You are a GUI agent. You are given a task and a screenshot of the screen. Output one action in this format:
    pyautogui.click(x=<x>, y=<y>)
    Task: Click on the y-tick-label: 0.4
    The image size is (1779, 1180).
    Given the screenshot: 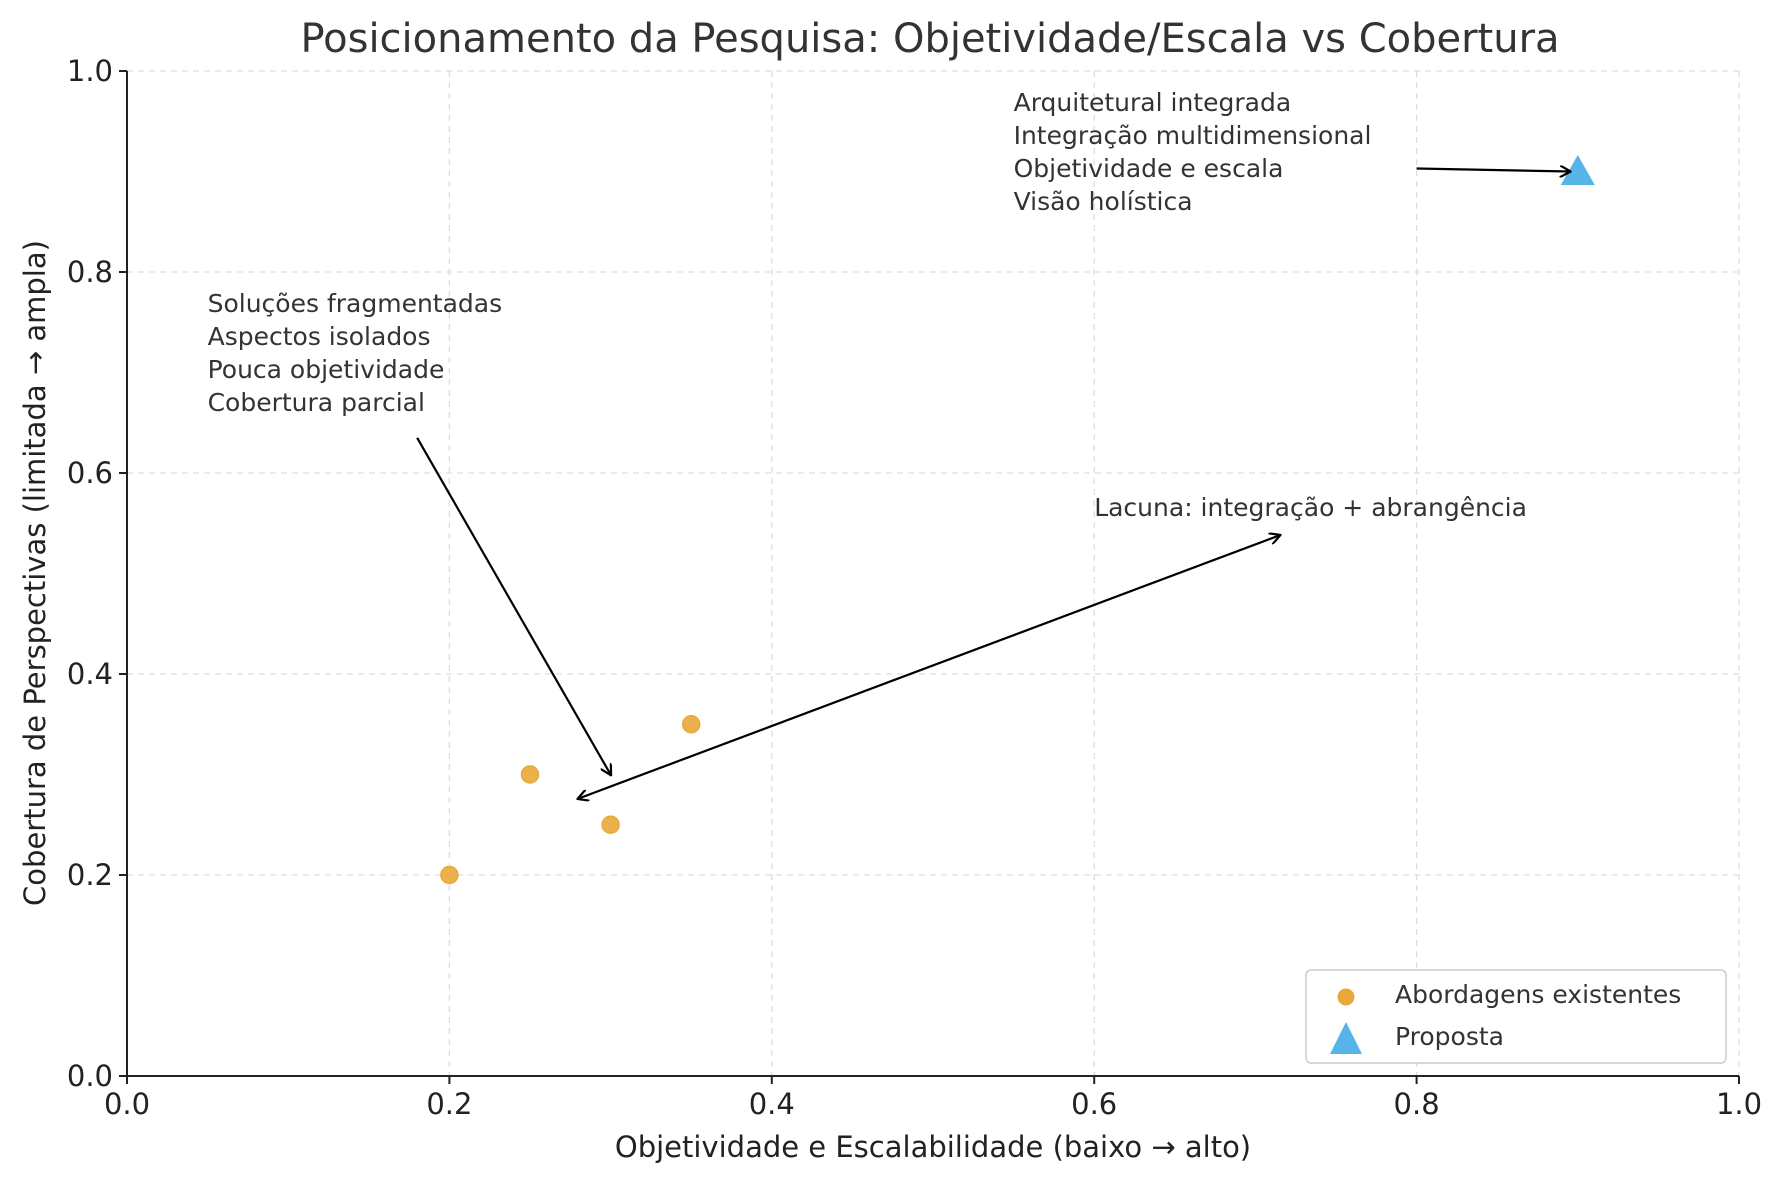 What is the action you would take?
    pyautogui.click(x=90, y=674)
    